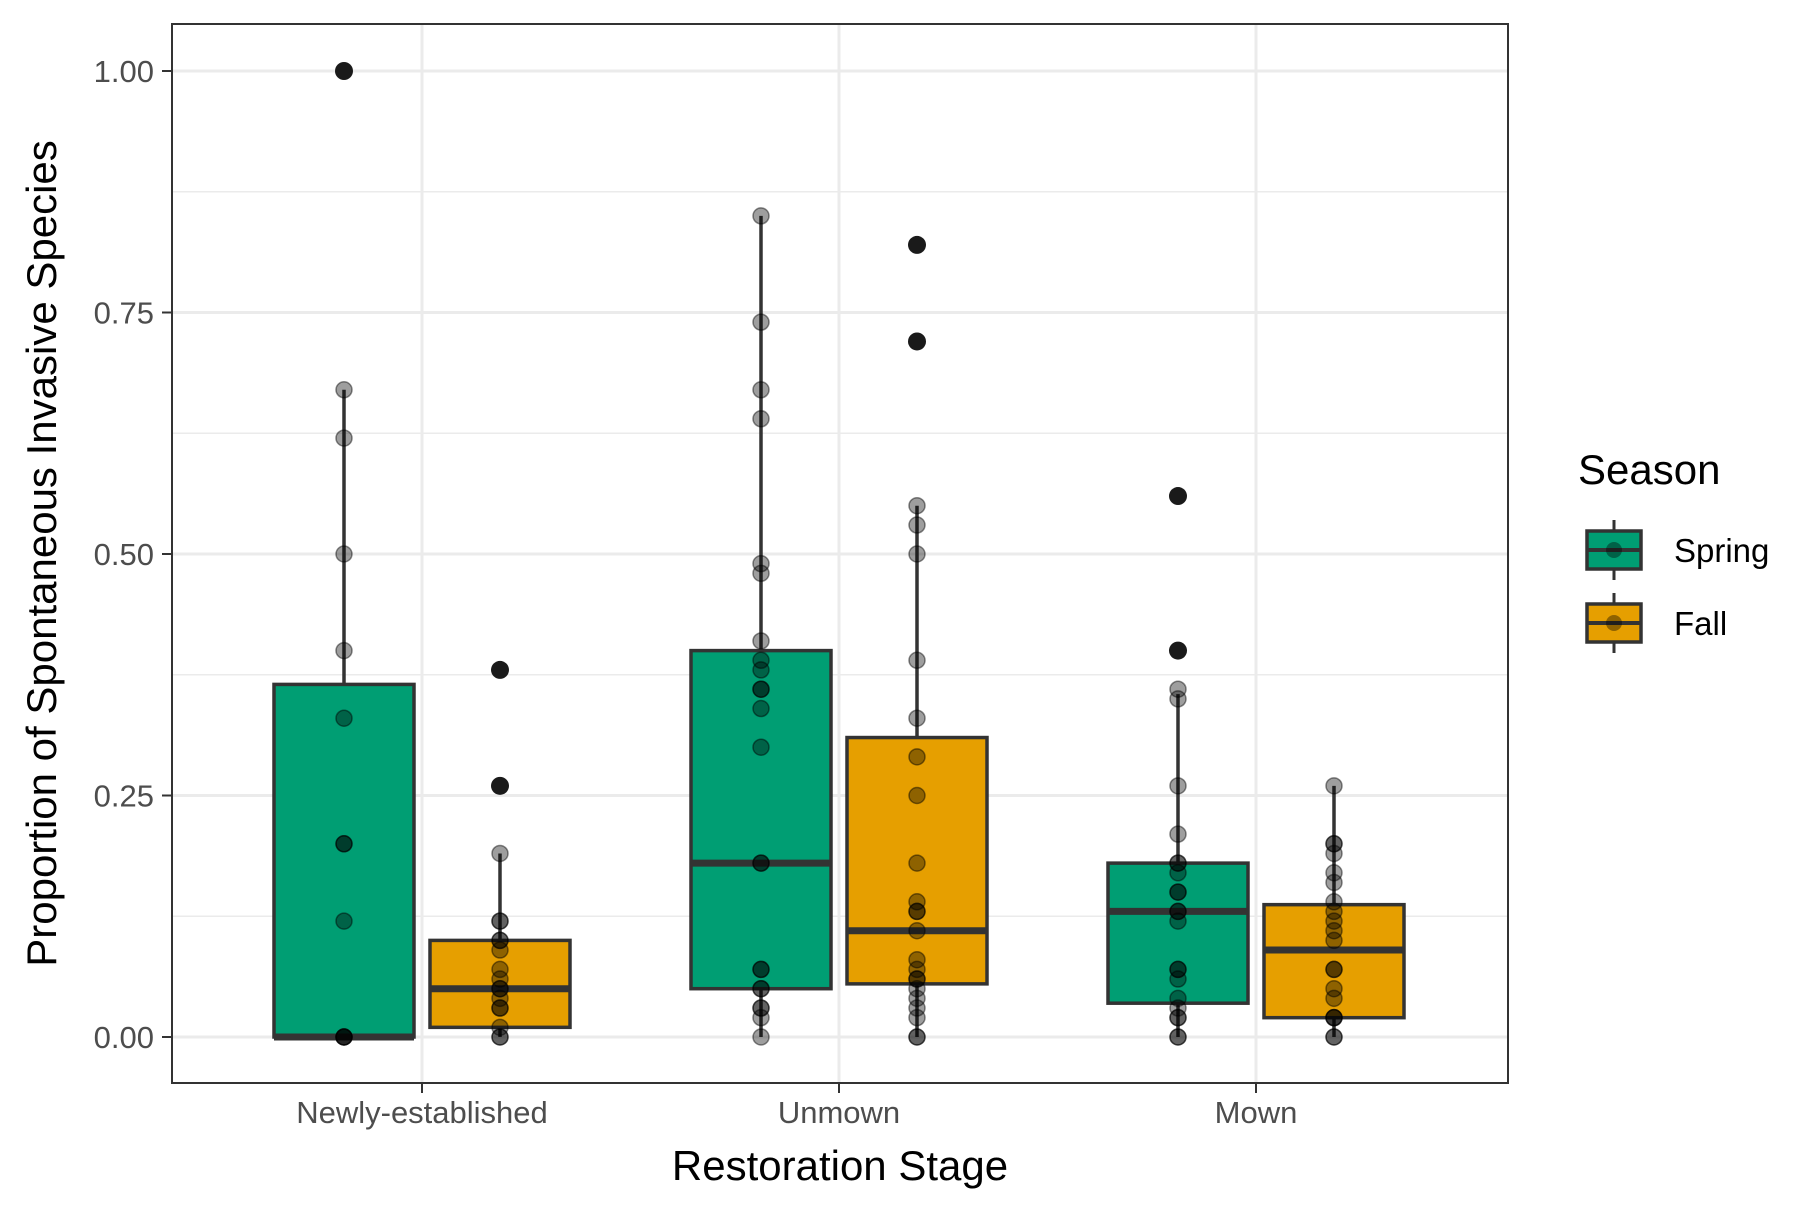 Image resolution: width=1800 pixels, height=1205 pixels. Describe the element at coordinates (917, 771) in the screenshot. I see `box-fall-unmown` at that location.